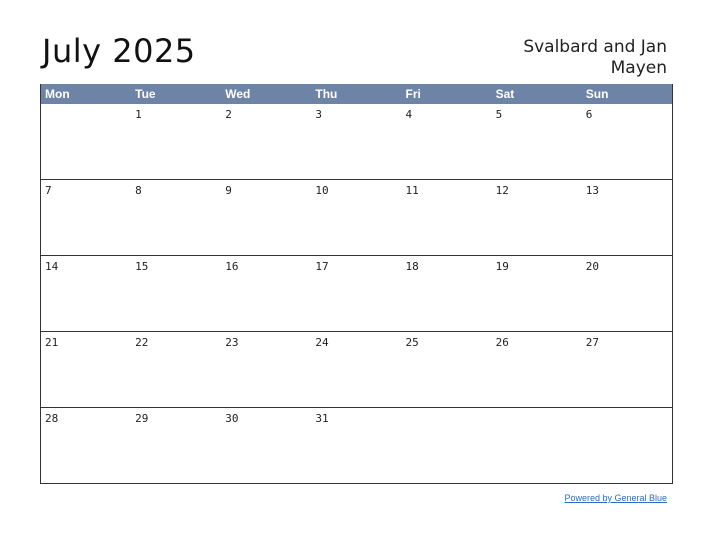 The height and width of the screenshot is (550, 712). What do you see at coordinates (86, 293) in the screenshot?
I see `day-cell: 14` at bounding box center [86, 293].